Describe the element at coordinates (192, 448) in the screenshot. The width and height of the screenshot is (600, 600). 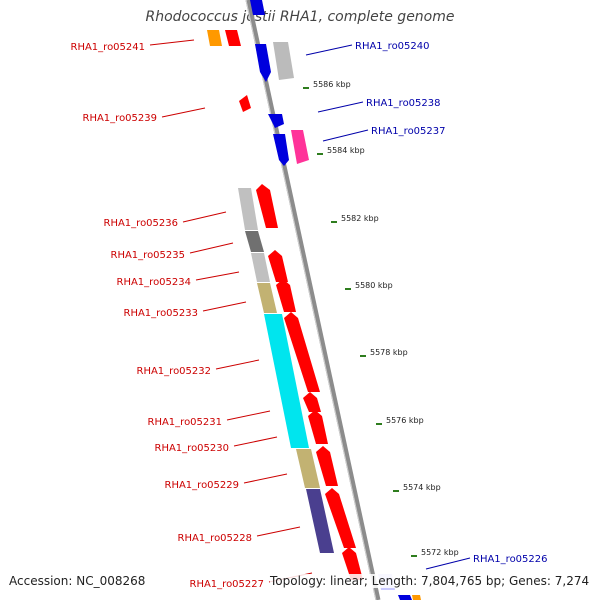
I see `gene-label: RHA1_ro05230` at that location.